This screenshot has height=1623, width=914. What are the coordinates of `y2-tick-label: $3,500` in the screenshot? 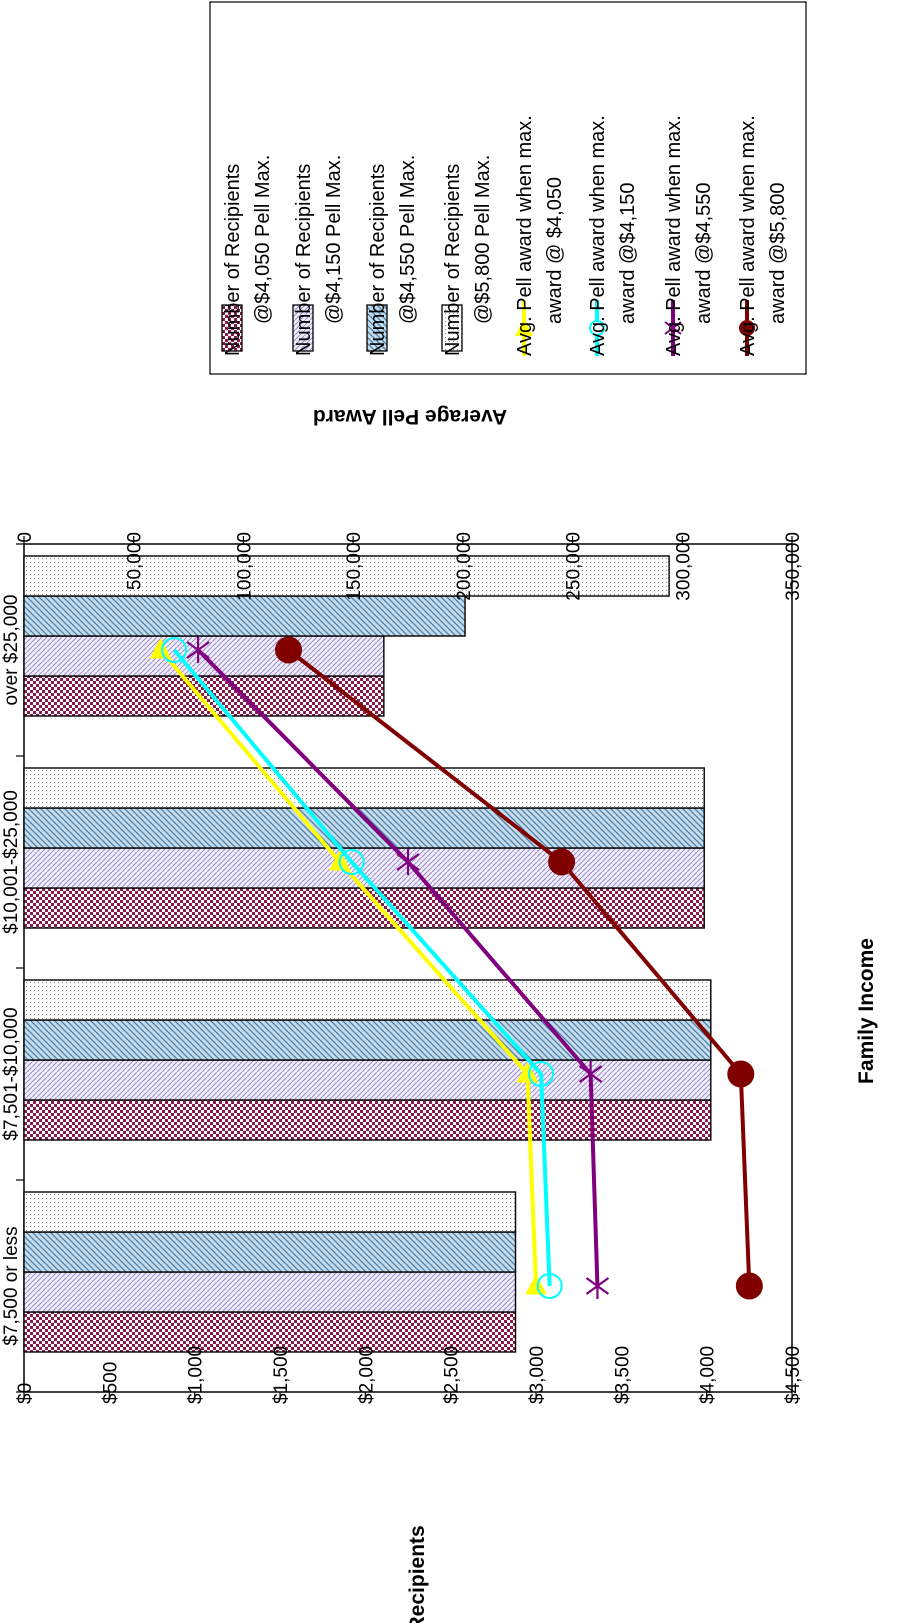 It's located at (622, 1375).